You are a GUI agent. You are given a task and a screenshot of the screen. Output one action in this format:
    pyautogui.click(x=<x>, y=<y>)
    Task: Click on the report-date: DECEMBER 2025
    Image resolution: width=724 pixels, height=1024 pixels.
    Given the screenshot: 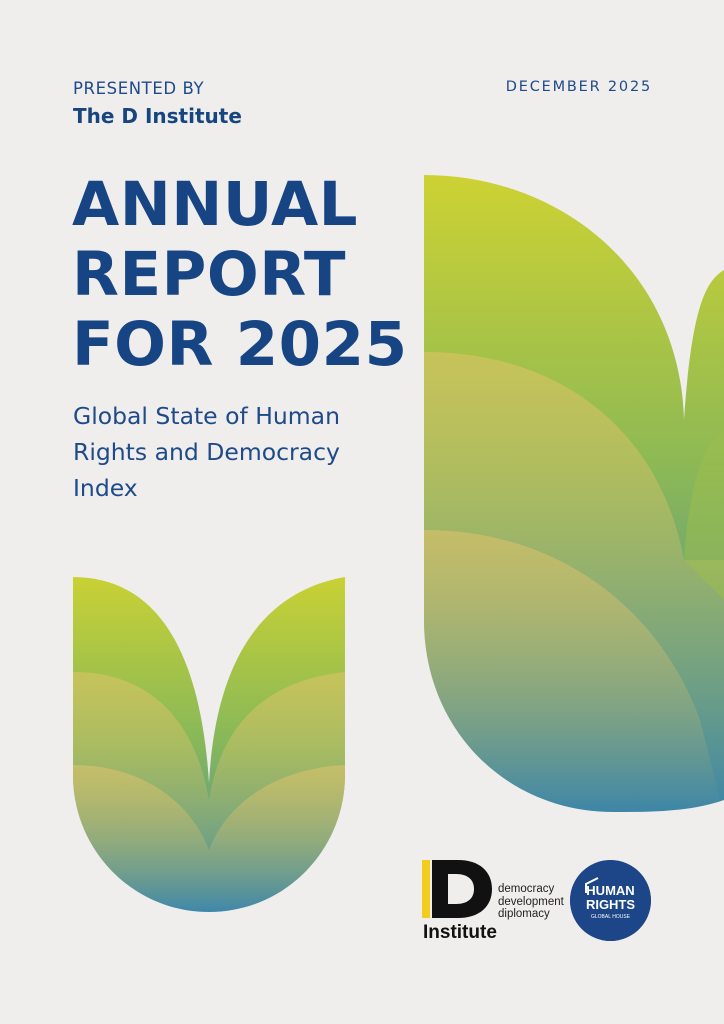 What is the action you would take?
    pyautogui.click(x=578, y=87)
    